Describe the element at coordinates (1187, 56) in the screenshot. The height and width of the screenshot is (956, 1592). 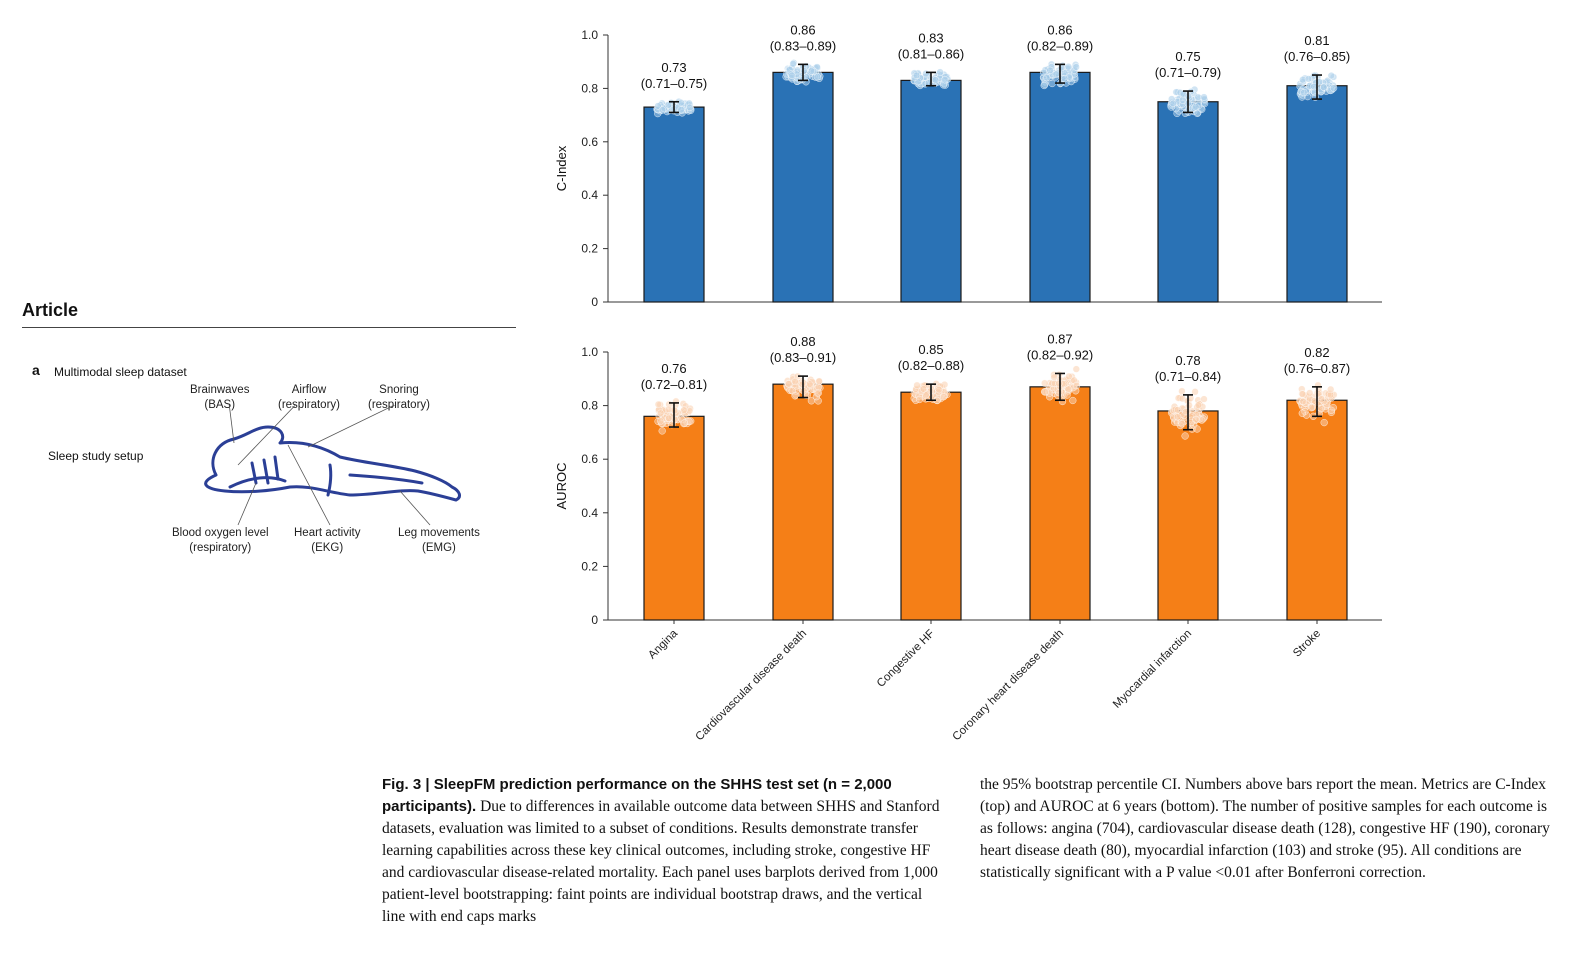
I see `value-label: 0.75` at that location.